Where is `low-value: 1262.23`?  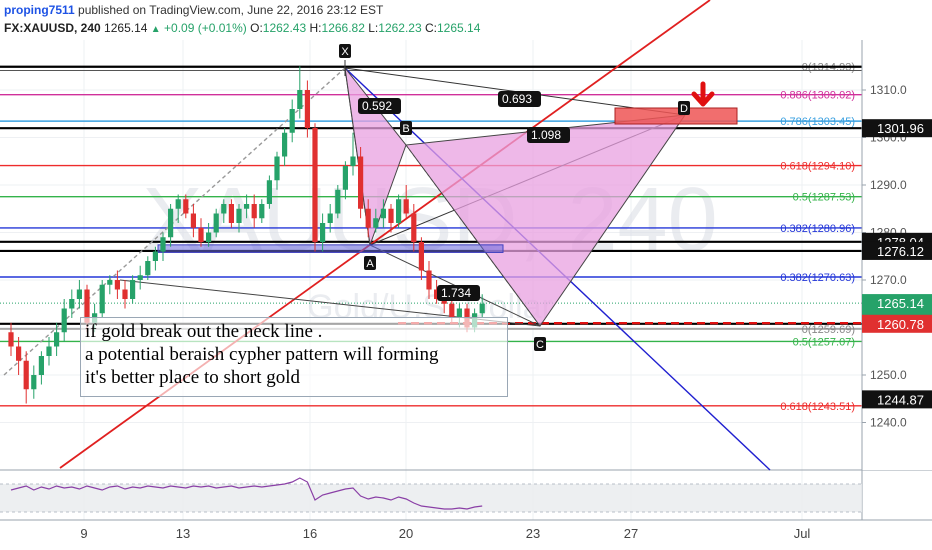
low-value: 1262.23 is located at coordinates (400, 28).